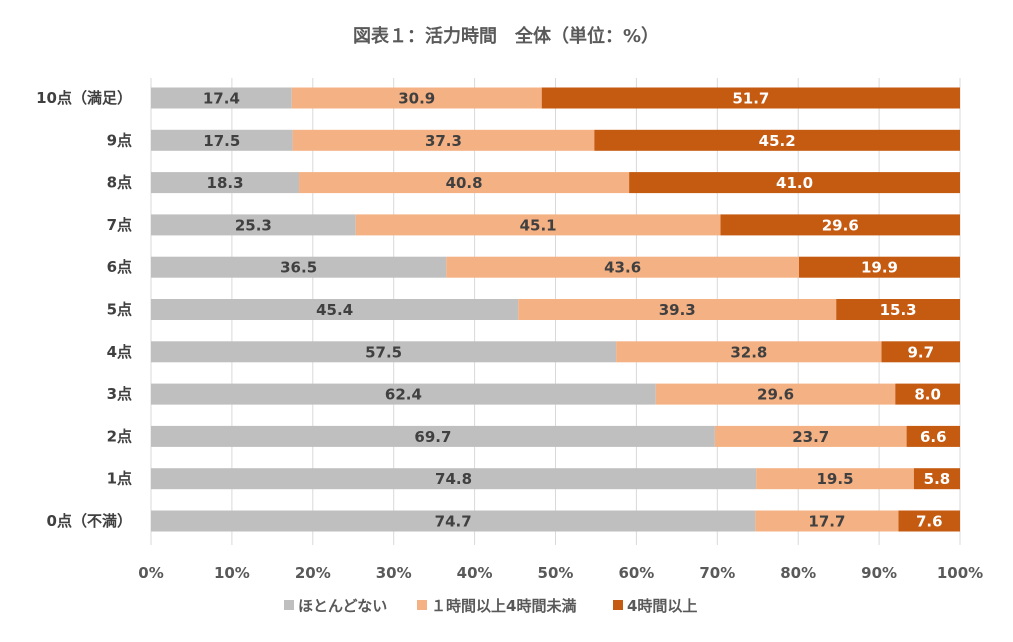  I want to click on category-label: 0点（不満）, so click(89, 521).